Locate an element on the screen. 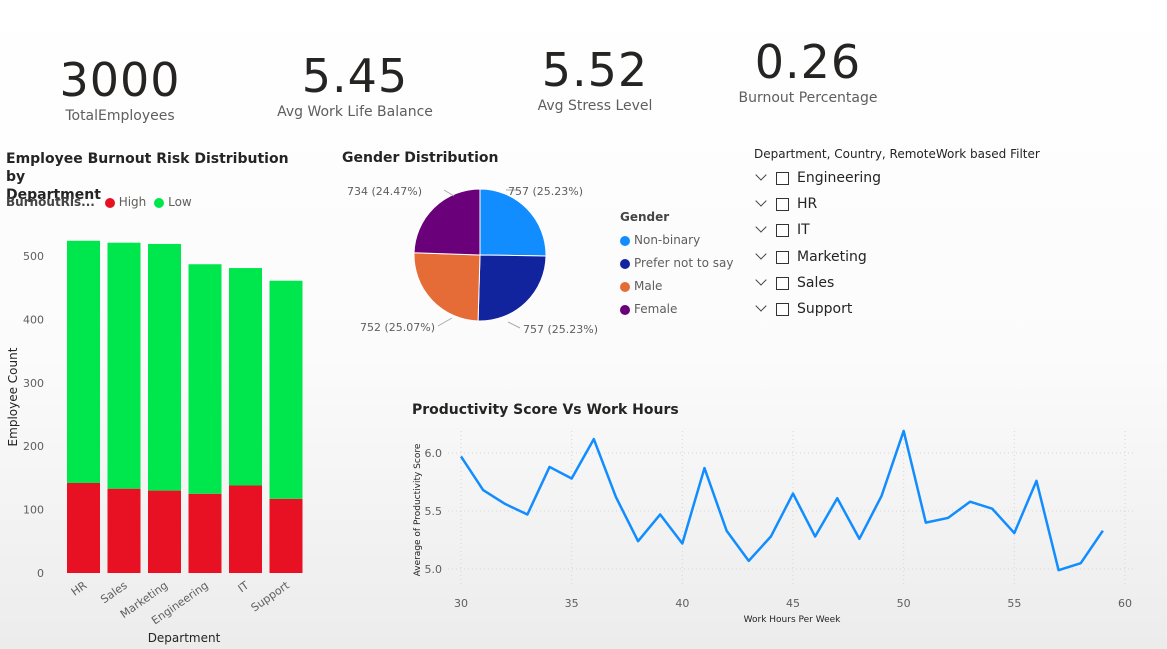  kpi-burnout-percentage: 0.26 Burnout Percentage is located at coordinates (808, 71).